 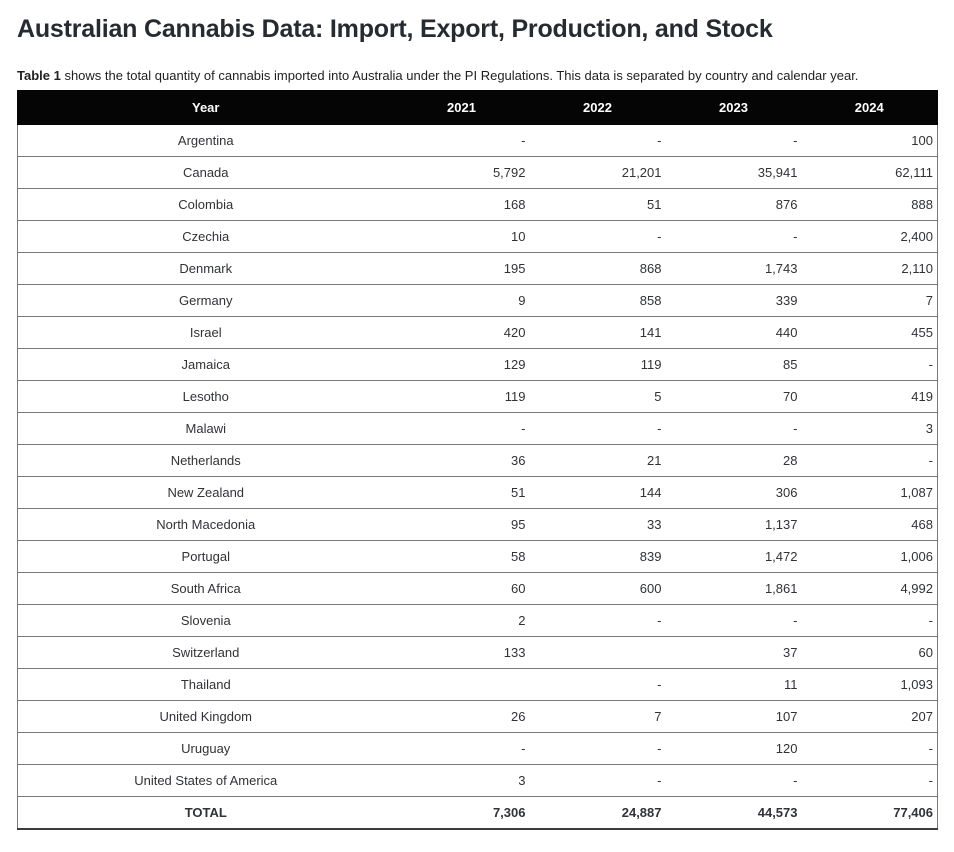 I want to click on value-cell: 33, so click(x=654, y=524).